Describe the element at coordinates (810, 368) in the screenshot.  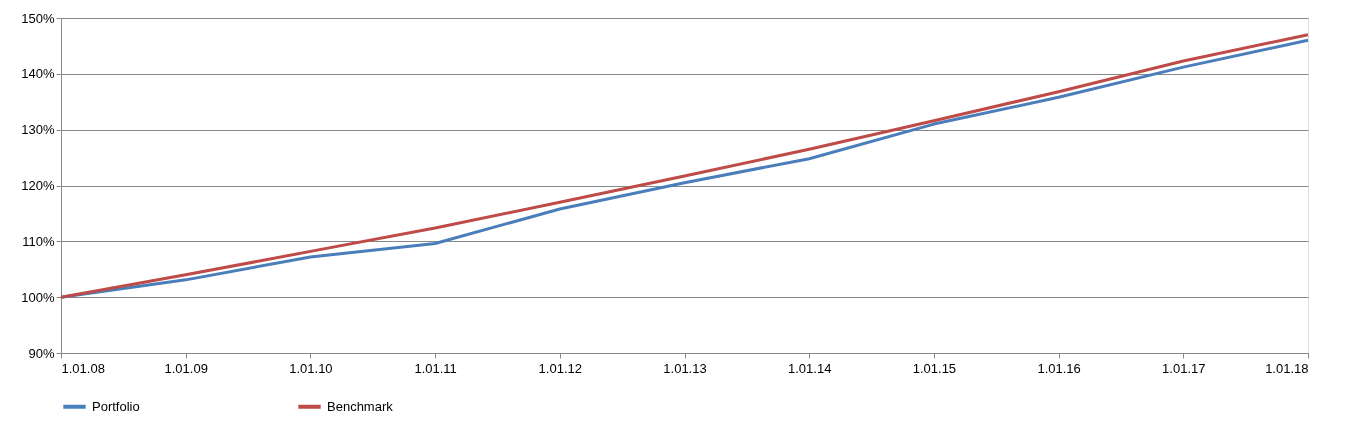
I see `x-tick-label: 1.01.14` at that location.